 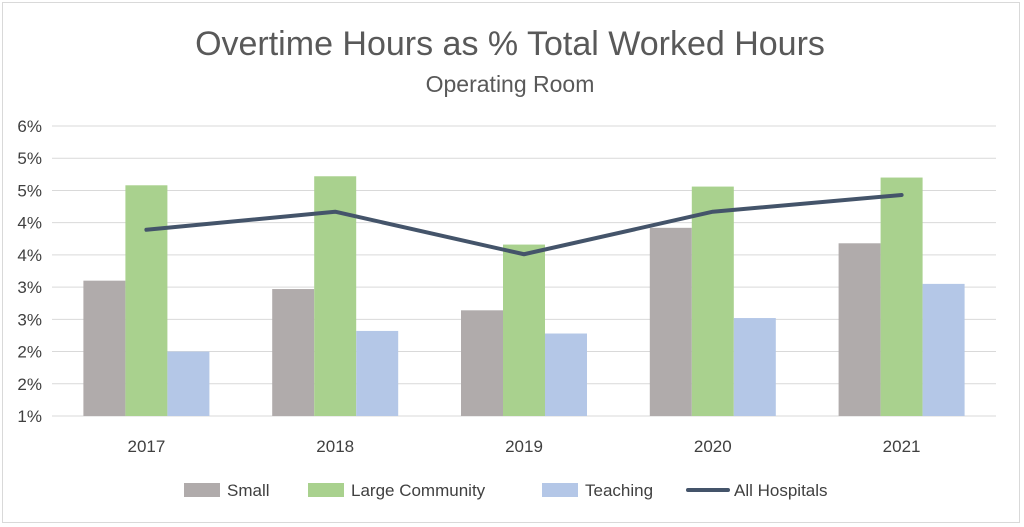 What do you see at coordinates (104, 348) in the screenshot?
I see `bar-small-2017` at bounding box center [104, 348].